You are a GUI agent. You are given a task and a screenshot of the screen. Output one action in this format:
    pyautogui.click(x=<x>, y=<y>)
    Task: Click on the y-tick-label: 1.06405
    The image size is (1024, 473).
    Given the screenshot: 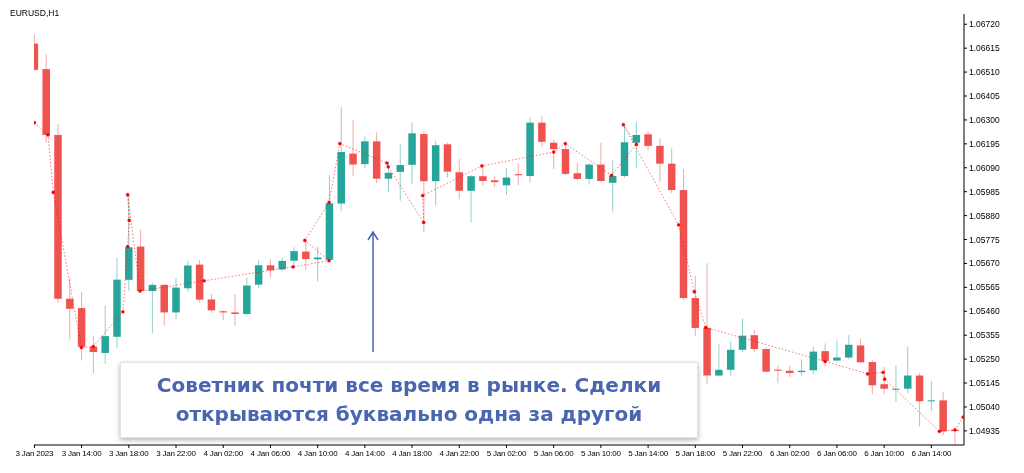 What is the action you would take?
    pyautogui.click(x=984, y=96)
    